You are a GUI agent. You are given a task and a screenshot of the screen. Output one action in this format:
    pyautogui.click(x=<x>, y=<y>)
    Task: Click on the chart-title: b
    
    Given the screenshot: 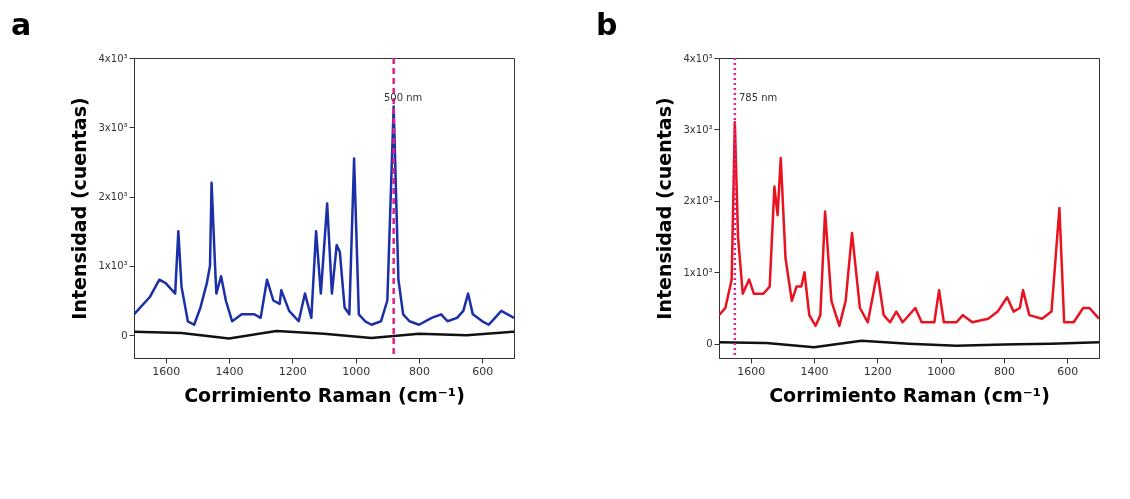 What is the action you would take?
    pyautogui.click(x=606, y=24)
    